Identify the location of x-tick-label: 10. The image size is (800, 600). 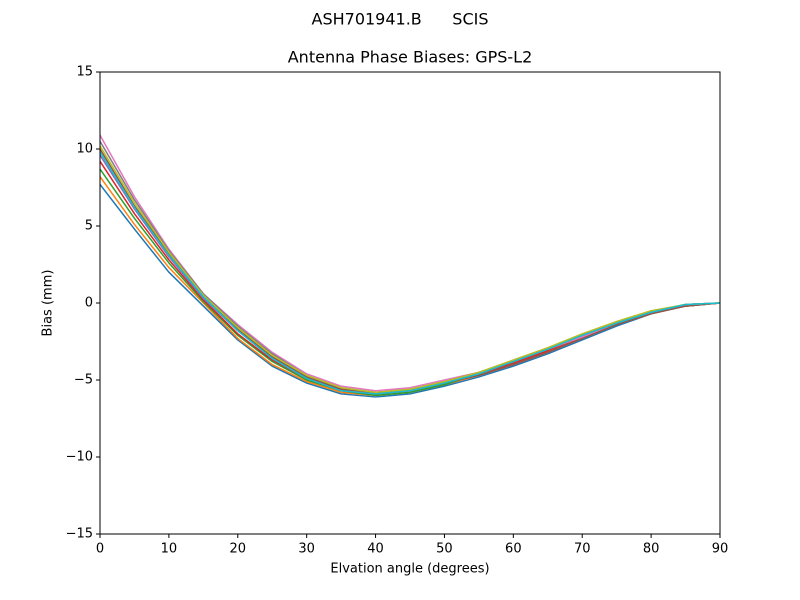
(169, 549).